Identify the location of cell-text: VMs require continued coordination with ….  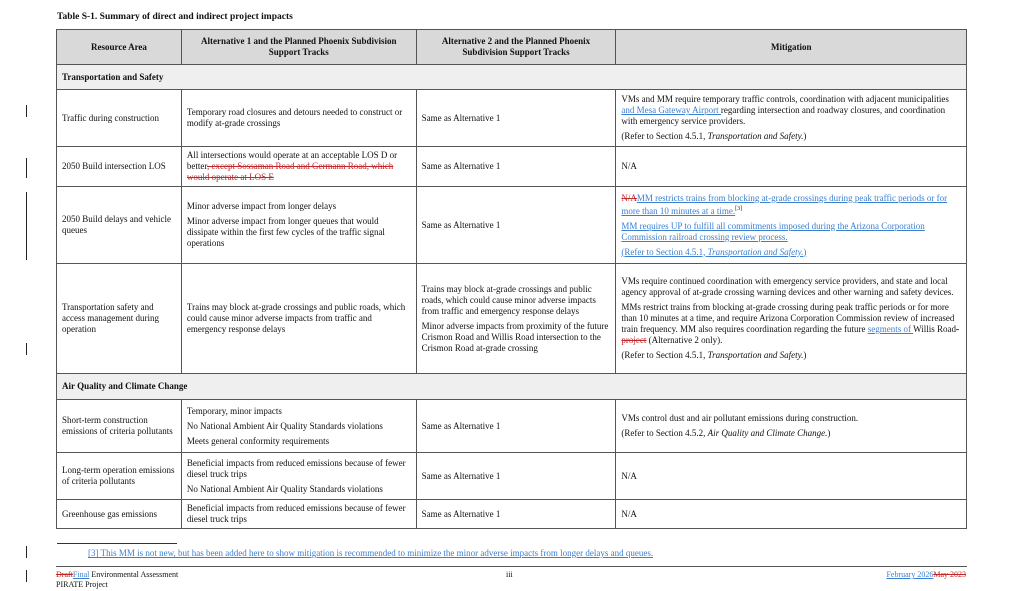
(787, 286).